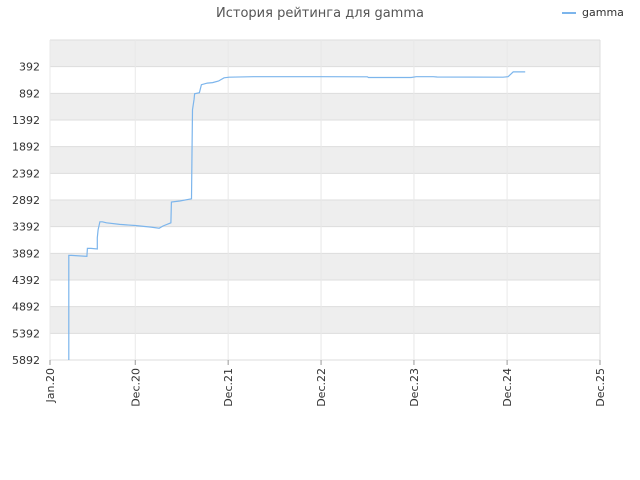  What do you see at coordinates (26, 333) in the screenshot?
I see `y-tick-label: 5392` at bounding box center [26, 333].